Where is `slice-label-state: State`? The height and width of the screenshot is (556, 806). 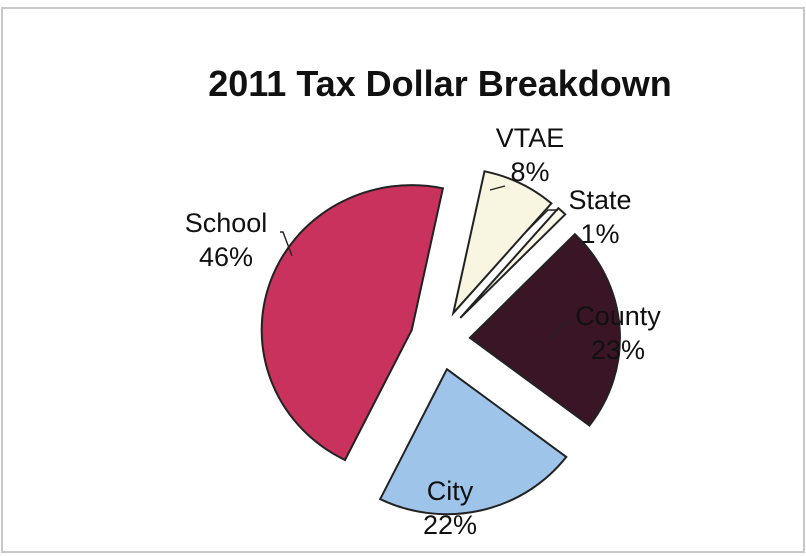
slice-label-state: State is located at coordinates (599, 200).